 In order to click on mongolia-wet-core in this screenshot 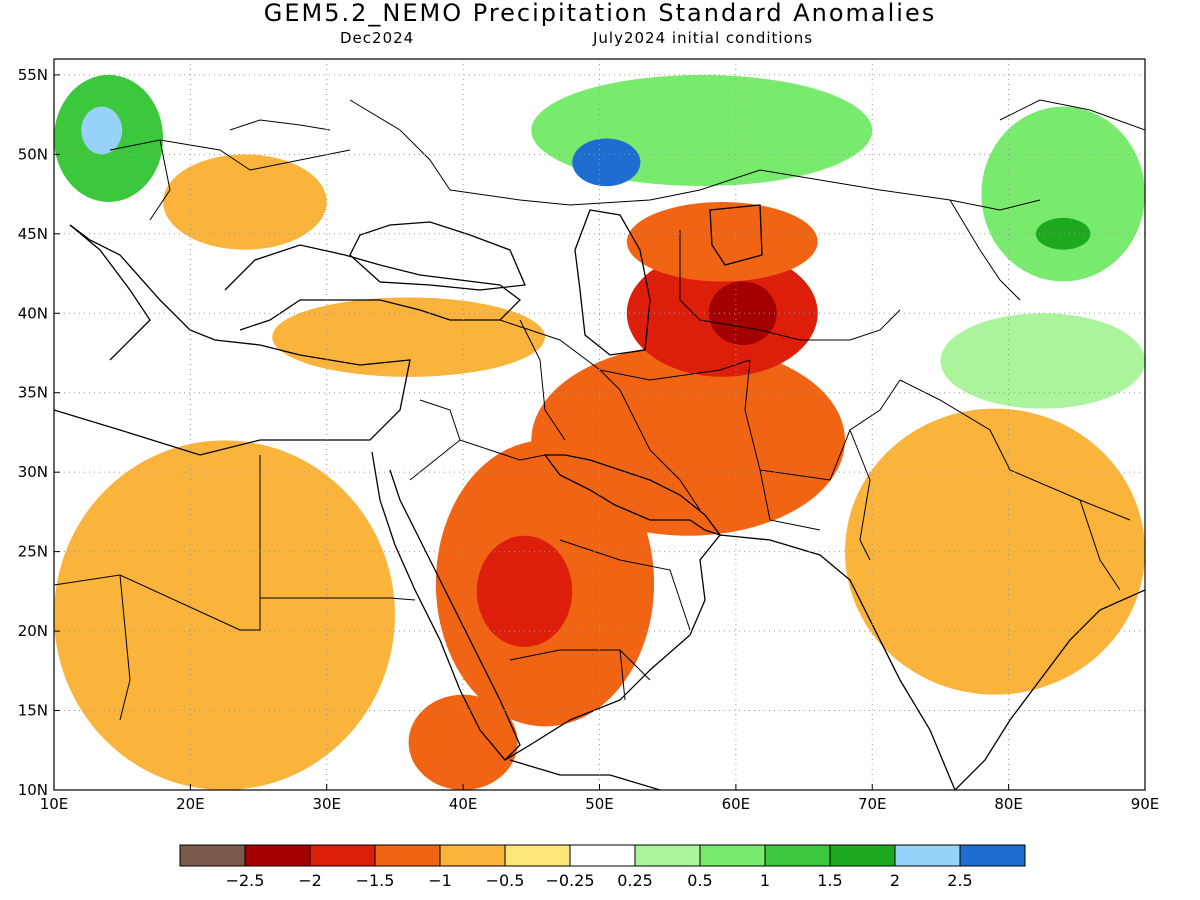, I will do `click(1063, 233)`.